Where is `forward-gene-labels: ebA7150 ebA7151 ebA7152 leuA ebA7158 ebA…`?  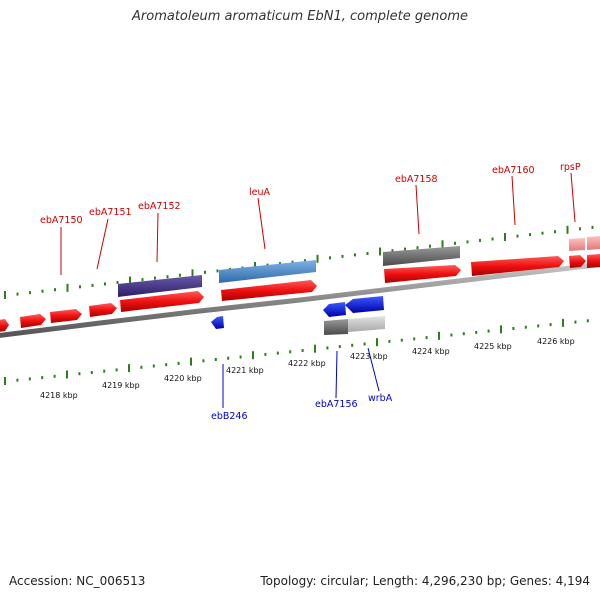
forward-gene-labels: ebA7150 ebA7151 ebA7152 leuA ebA7158 ebA… is located at coordinates (310, 194).